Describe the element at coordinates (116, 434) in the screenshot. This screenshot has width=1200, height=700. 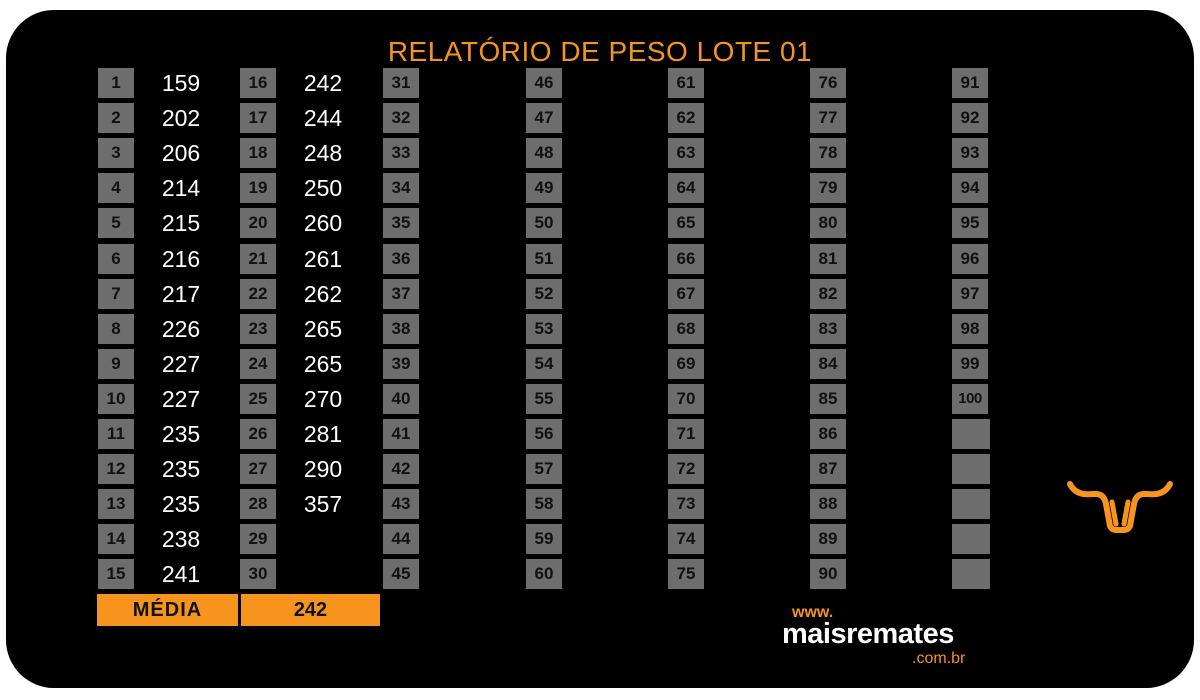
I see `animal-number: 11` at that location.